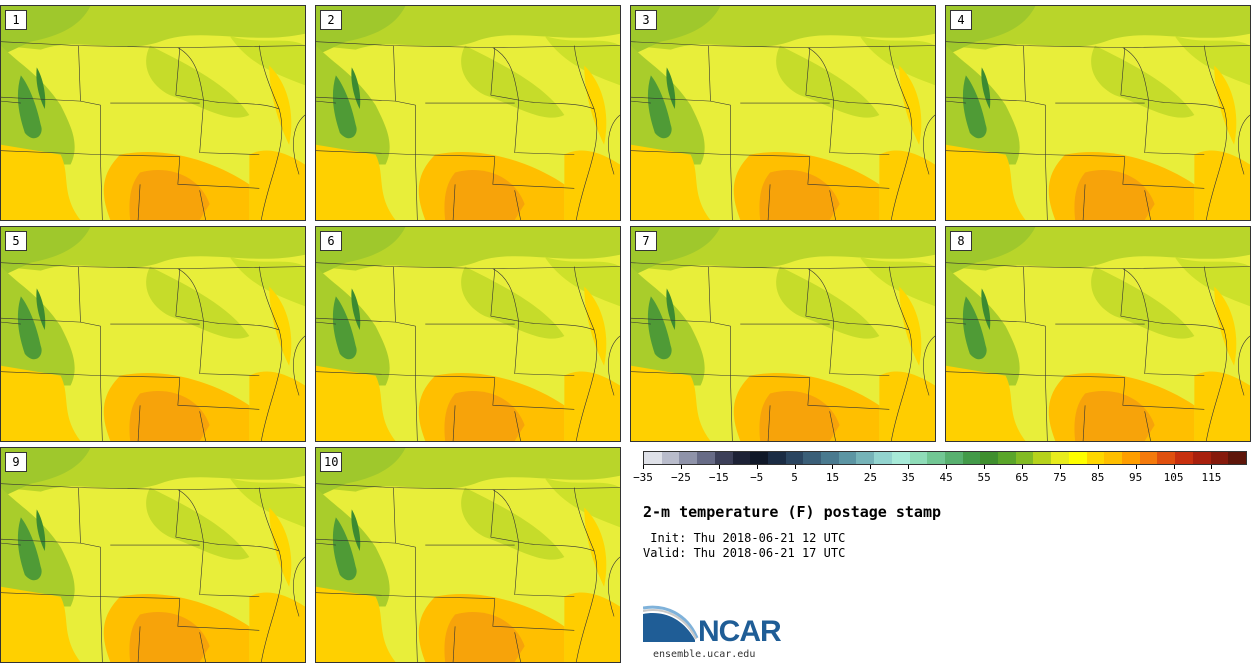  What do you see at coordinates (680, 477) in the screenshot?
I see `colorbar-tick-label: −25` at bounding box center [680, 477].